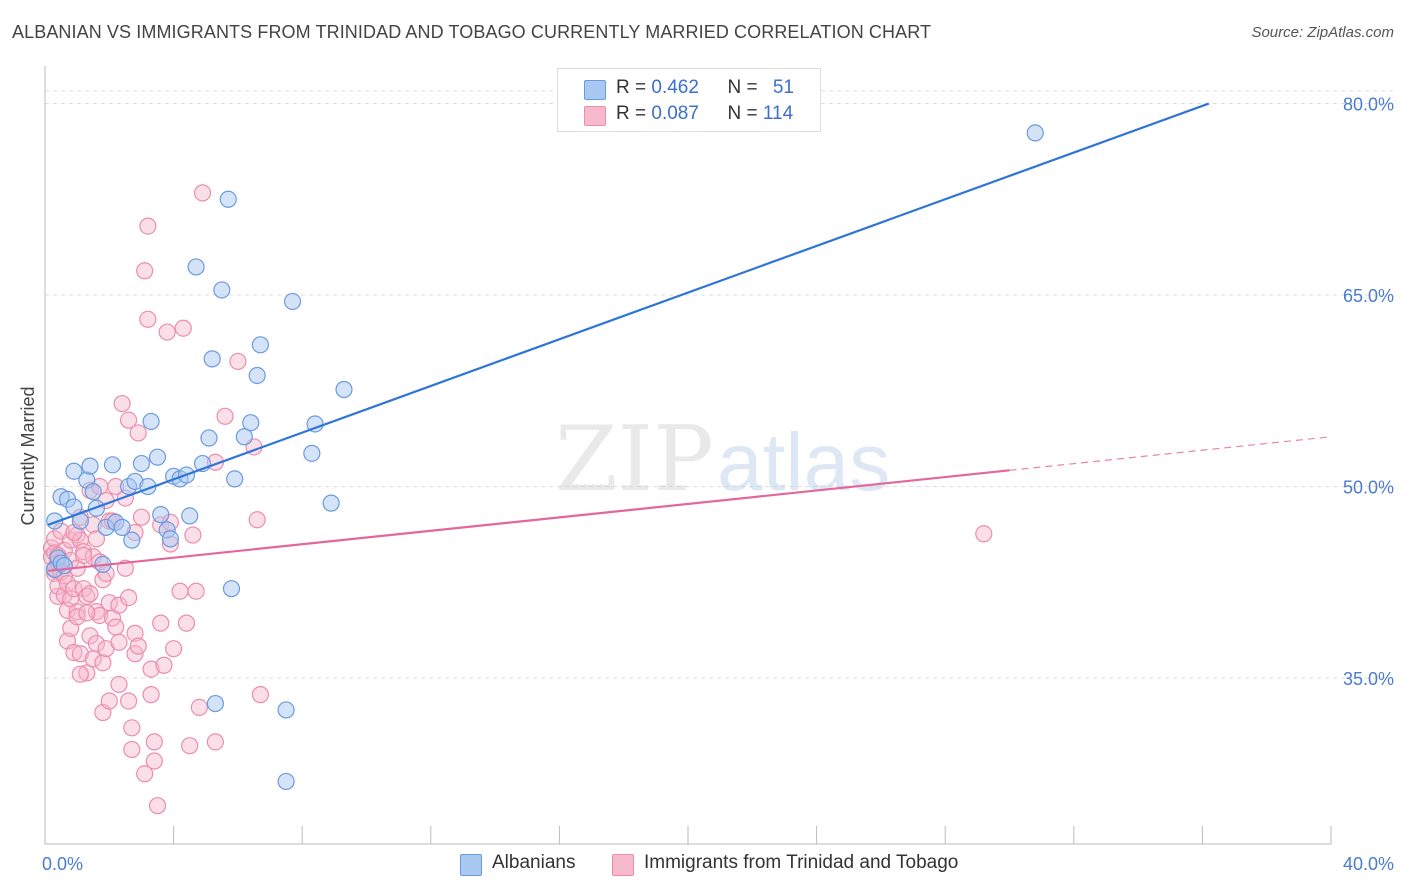 The width and height of the screenshot is (1406, 892). What do you see at coordinates (28, 455) in the screenshot?
I see `y-axis-label: Currently Married` at bounding box center [28, 455].